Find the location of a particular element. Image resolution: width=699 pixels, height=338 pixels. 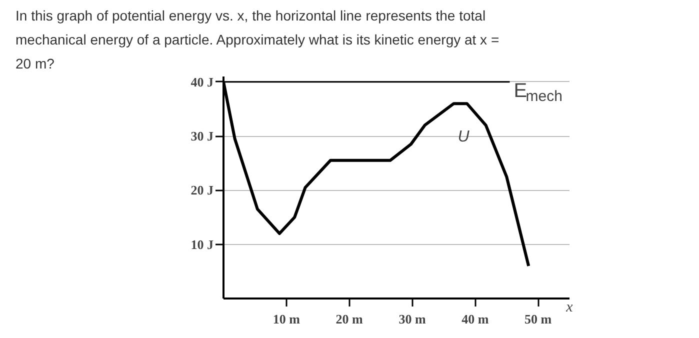

y-tick-label: 20 J is located at coordinates (202, 190).